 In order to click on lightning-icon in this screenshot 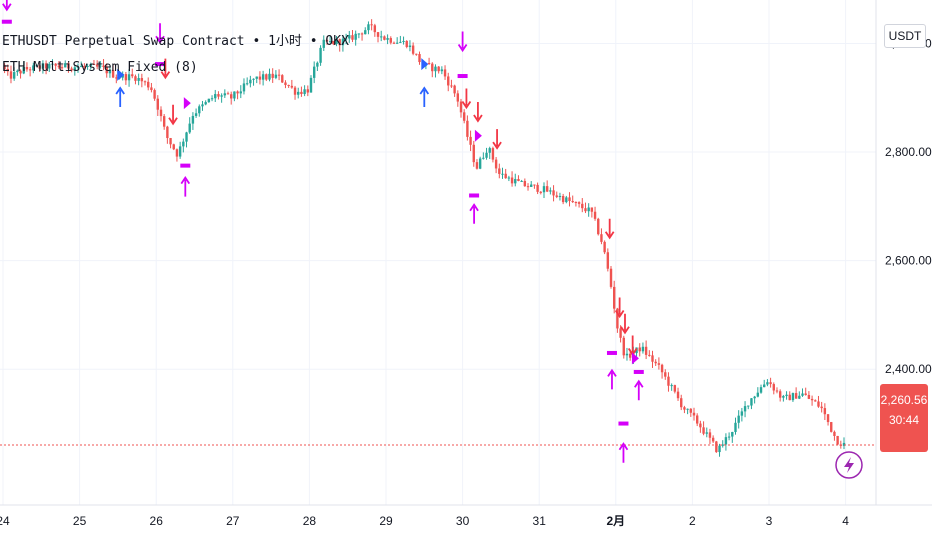, I will do `click(849, 465)`.